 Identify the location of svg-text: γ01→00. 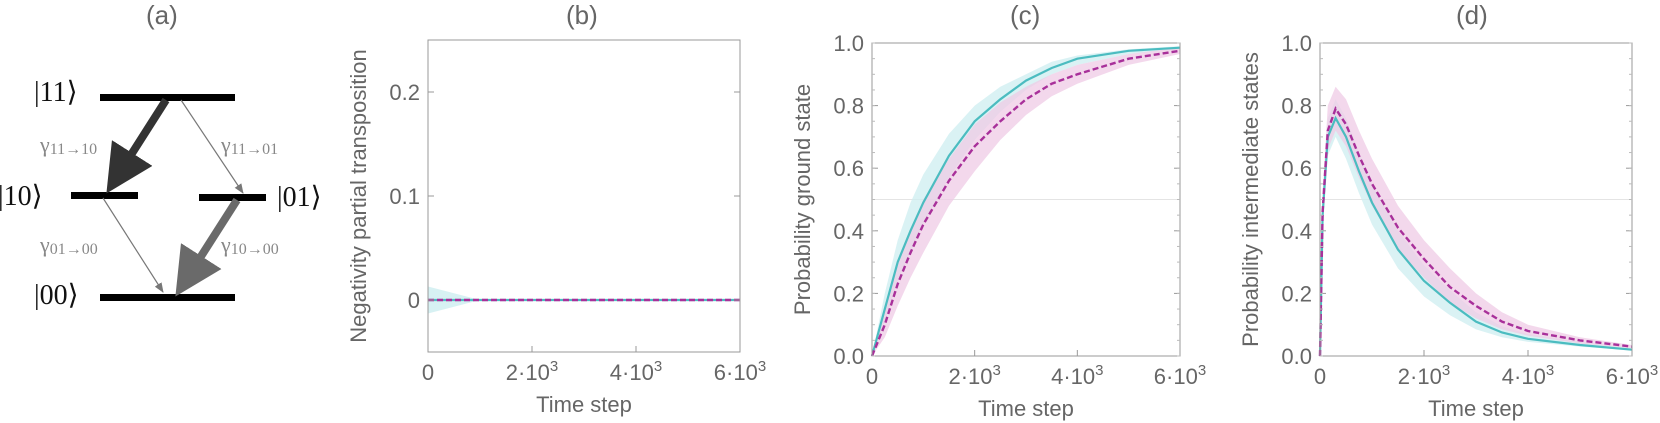
(68, 245).